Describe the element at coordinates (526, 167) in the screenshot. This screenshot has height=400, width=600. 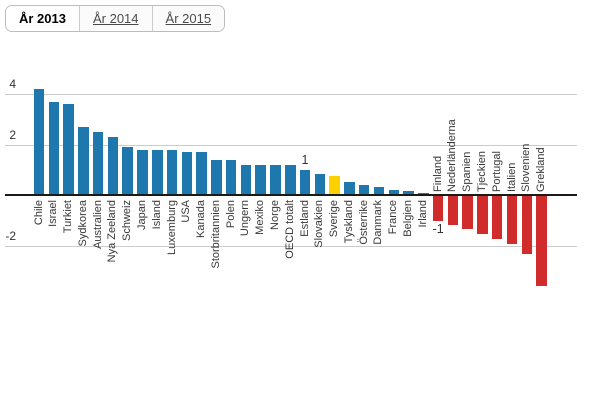
I see `bar-label: Slovenien` at that location.